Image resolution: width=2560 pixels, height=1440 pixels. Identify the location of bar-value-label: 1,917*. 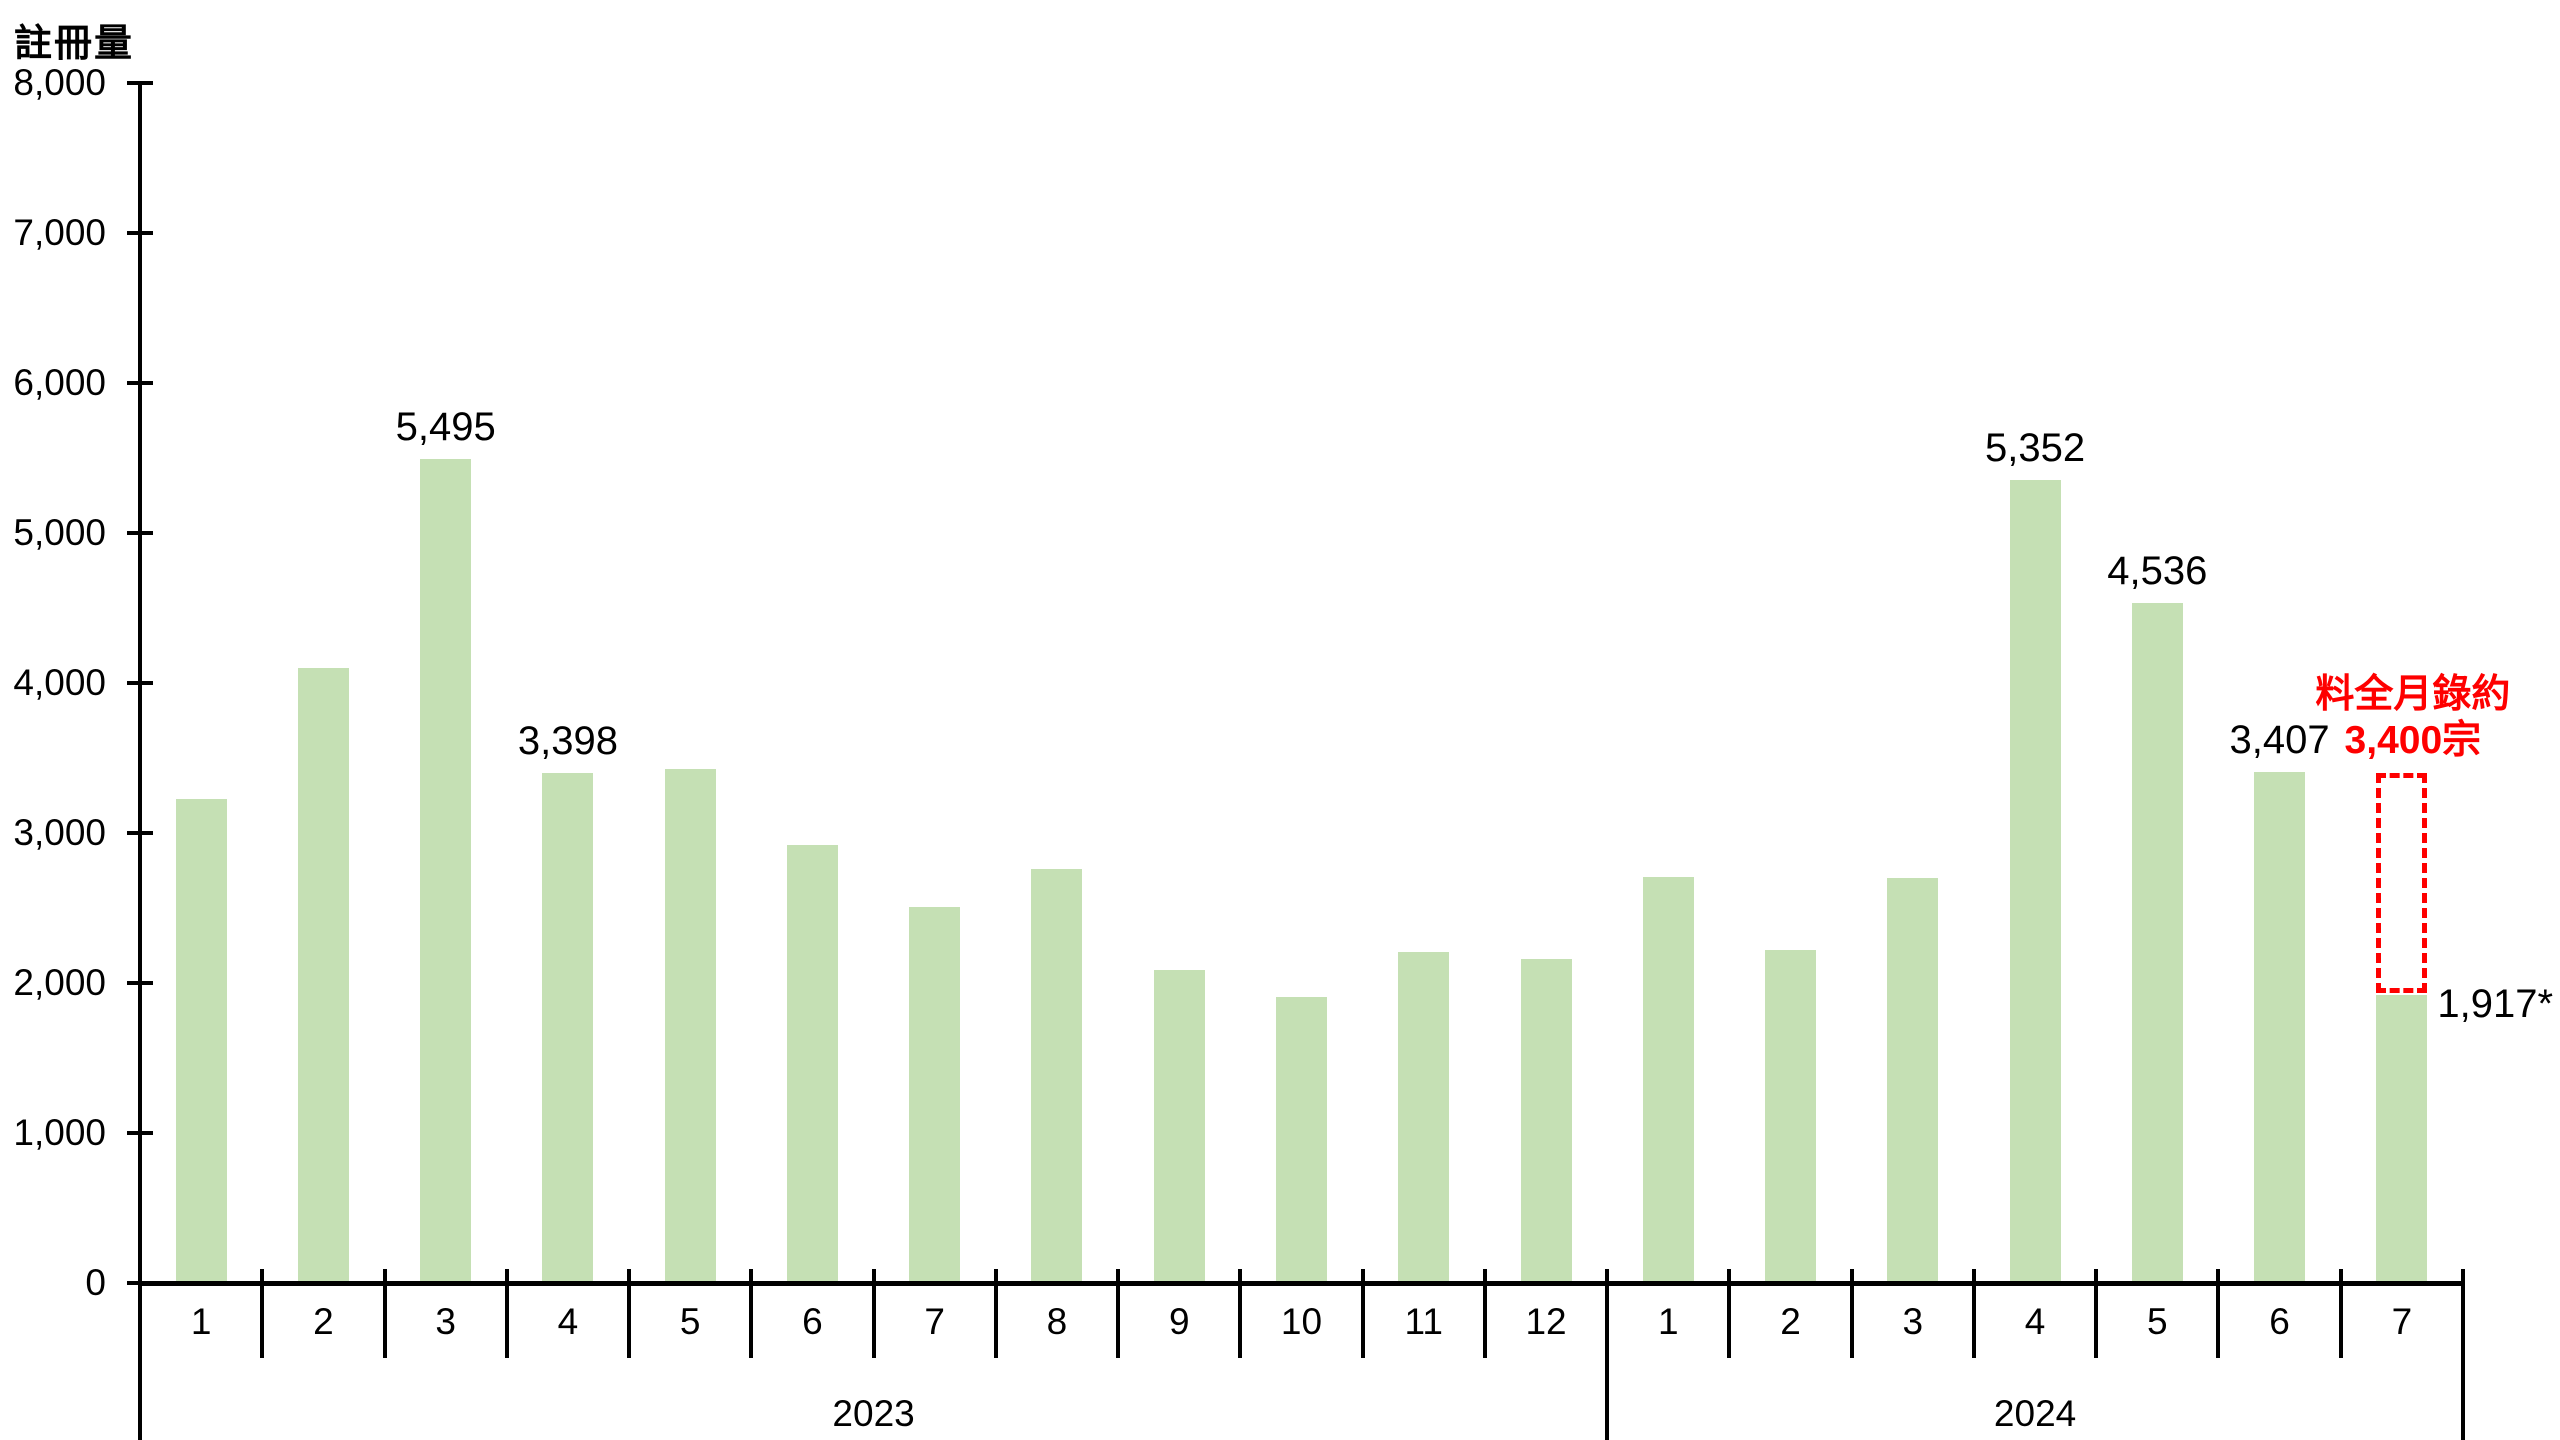
(2495, 1004).